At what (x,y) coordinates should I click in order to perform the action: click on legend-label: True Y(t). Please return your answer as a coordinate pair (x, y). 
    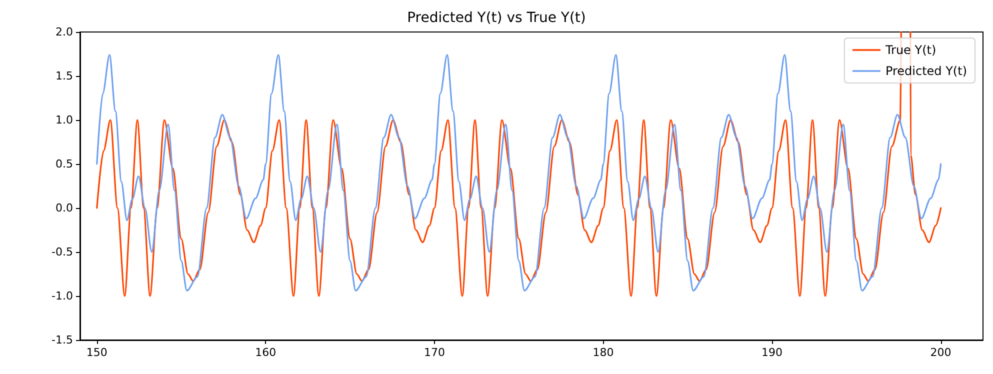
    Looking at the image, I should click on (910, 50).